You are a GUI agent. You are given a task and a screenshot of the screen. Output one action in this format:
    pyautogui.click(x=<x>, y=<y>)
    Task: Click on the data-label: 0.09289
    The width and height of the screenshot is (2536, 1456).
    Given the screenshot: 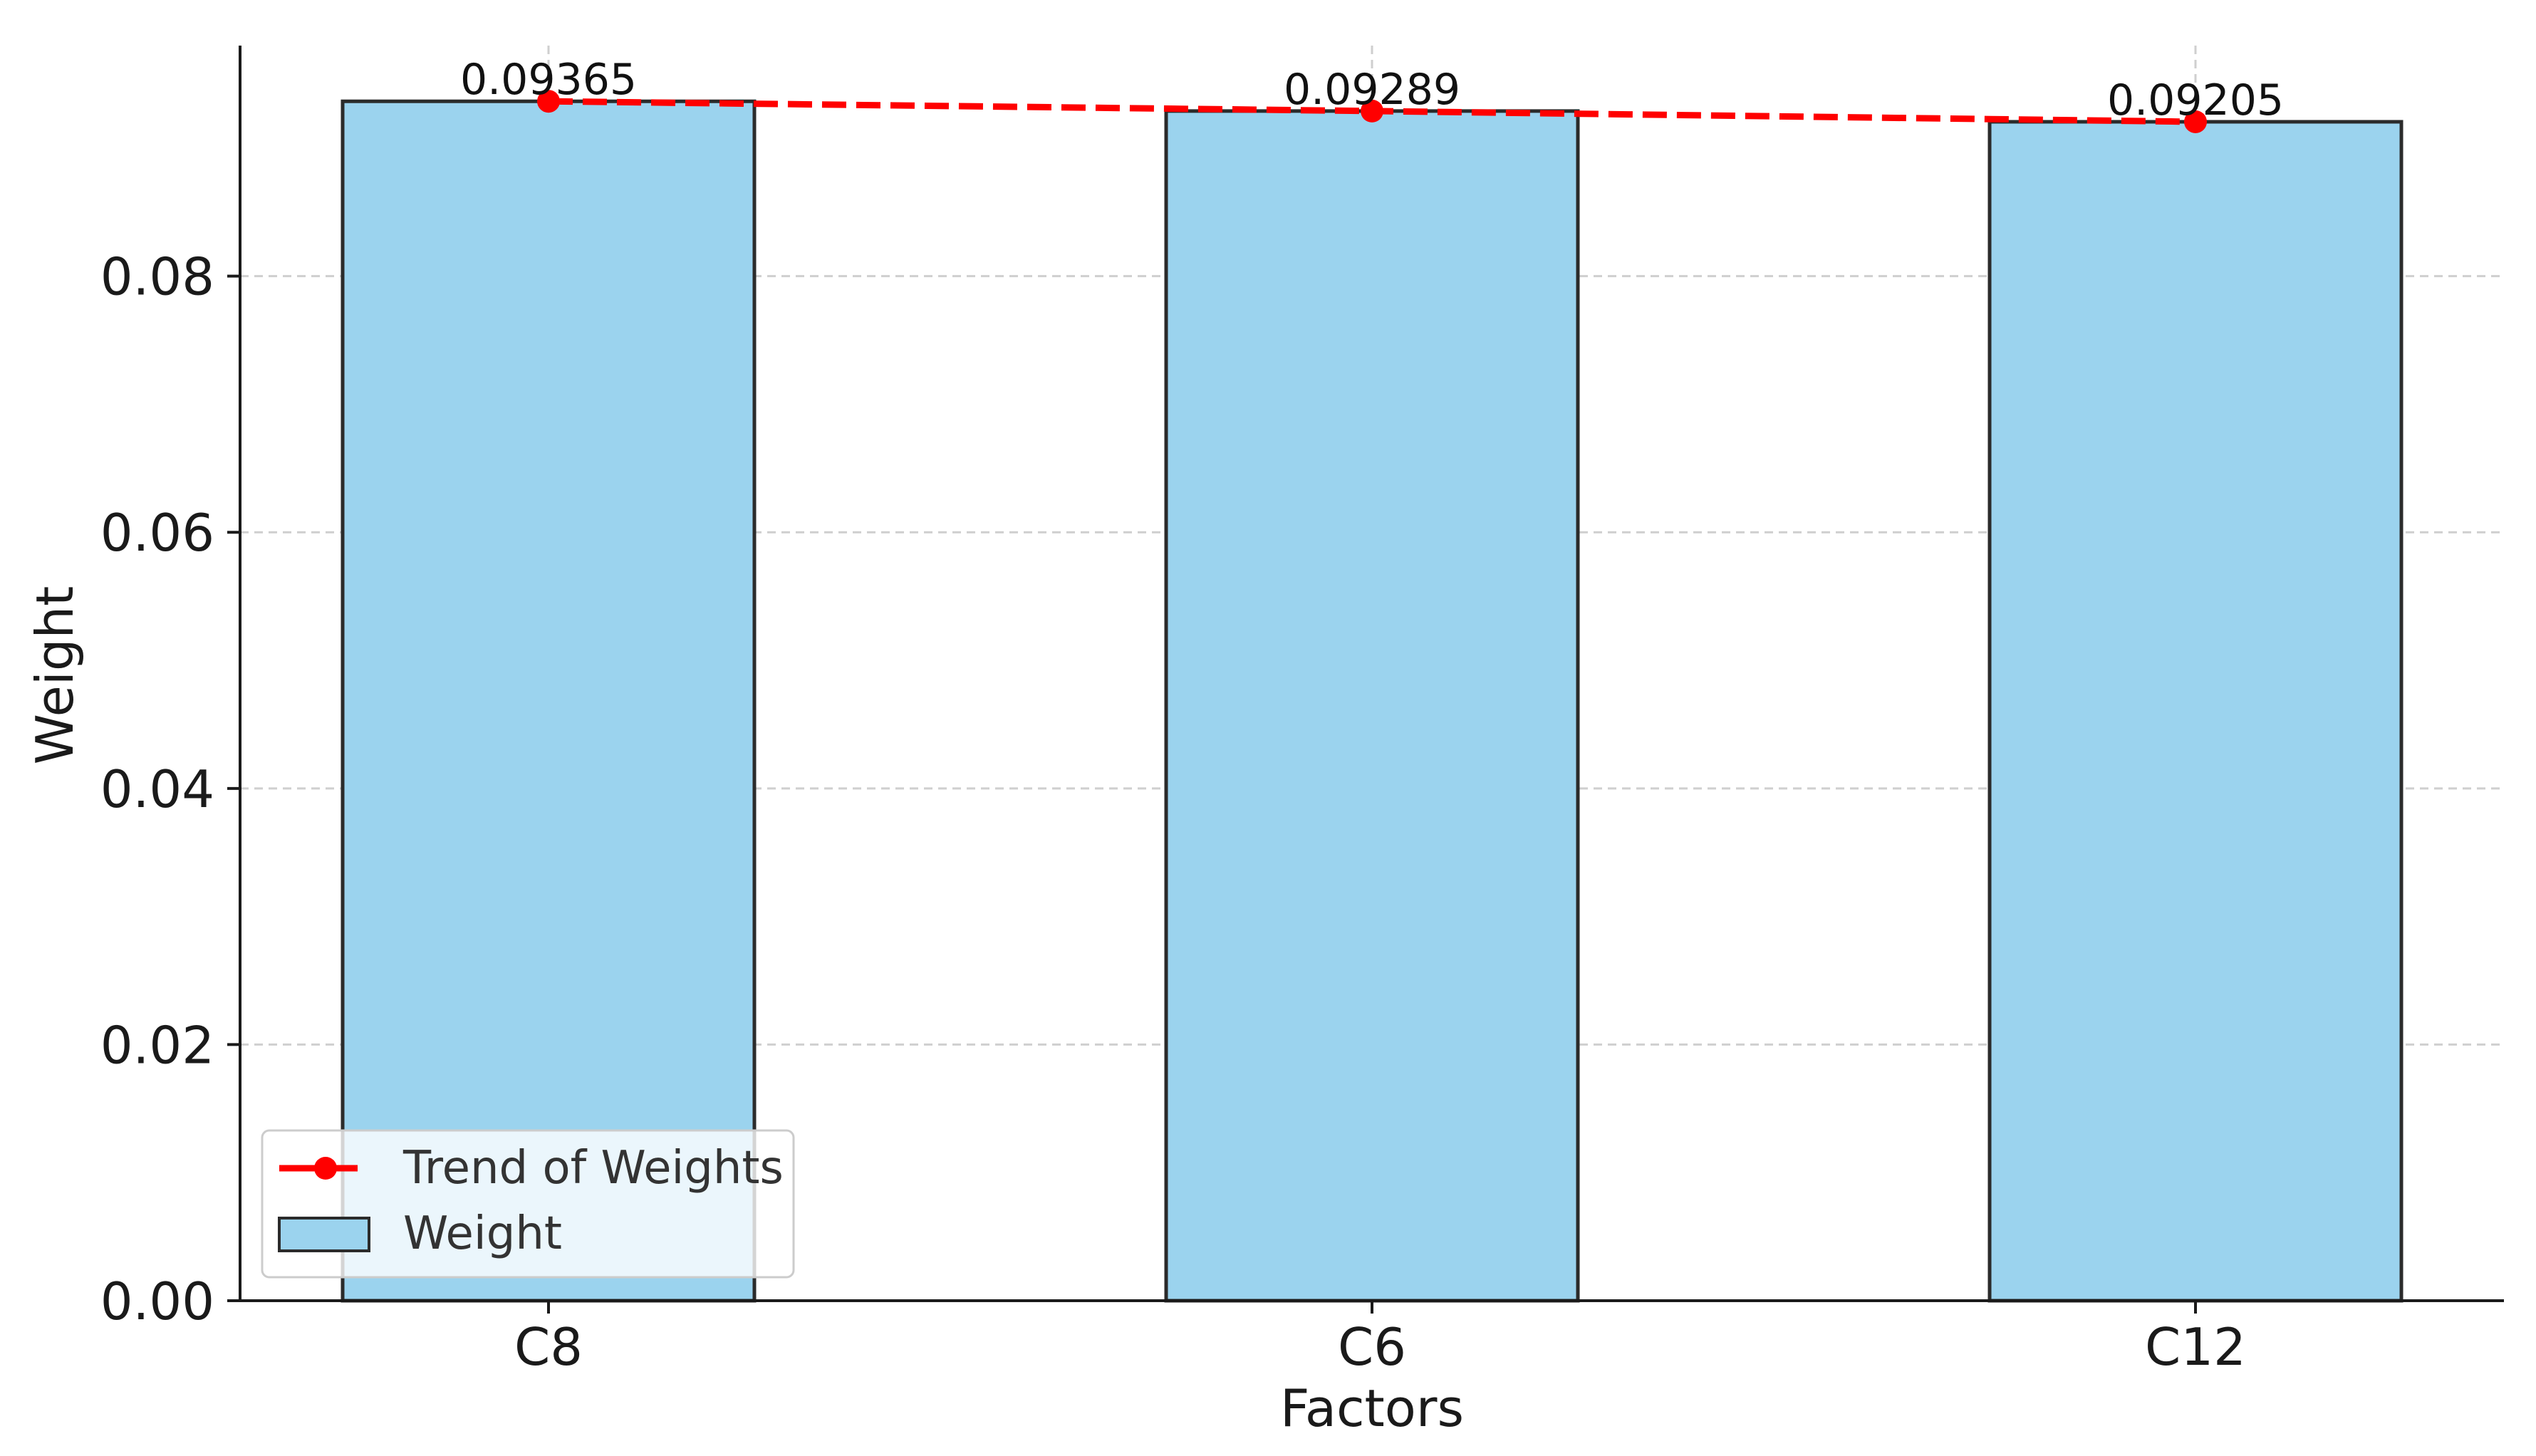 What is the action you would take?
    pyautogui.click(x=1372, y=90)
    